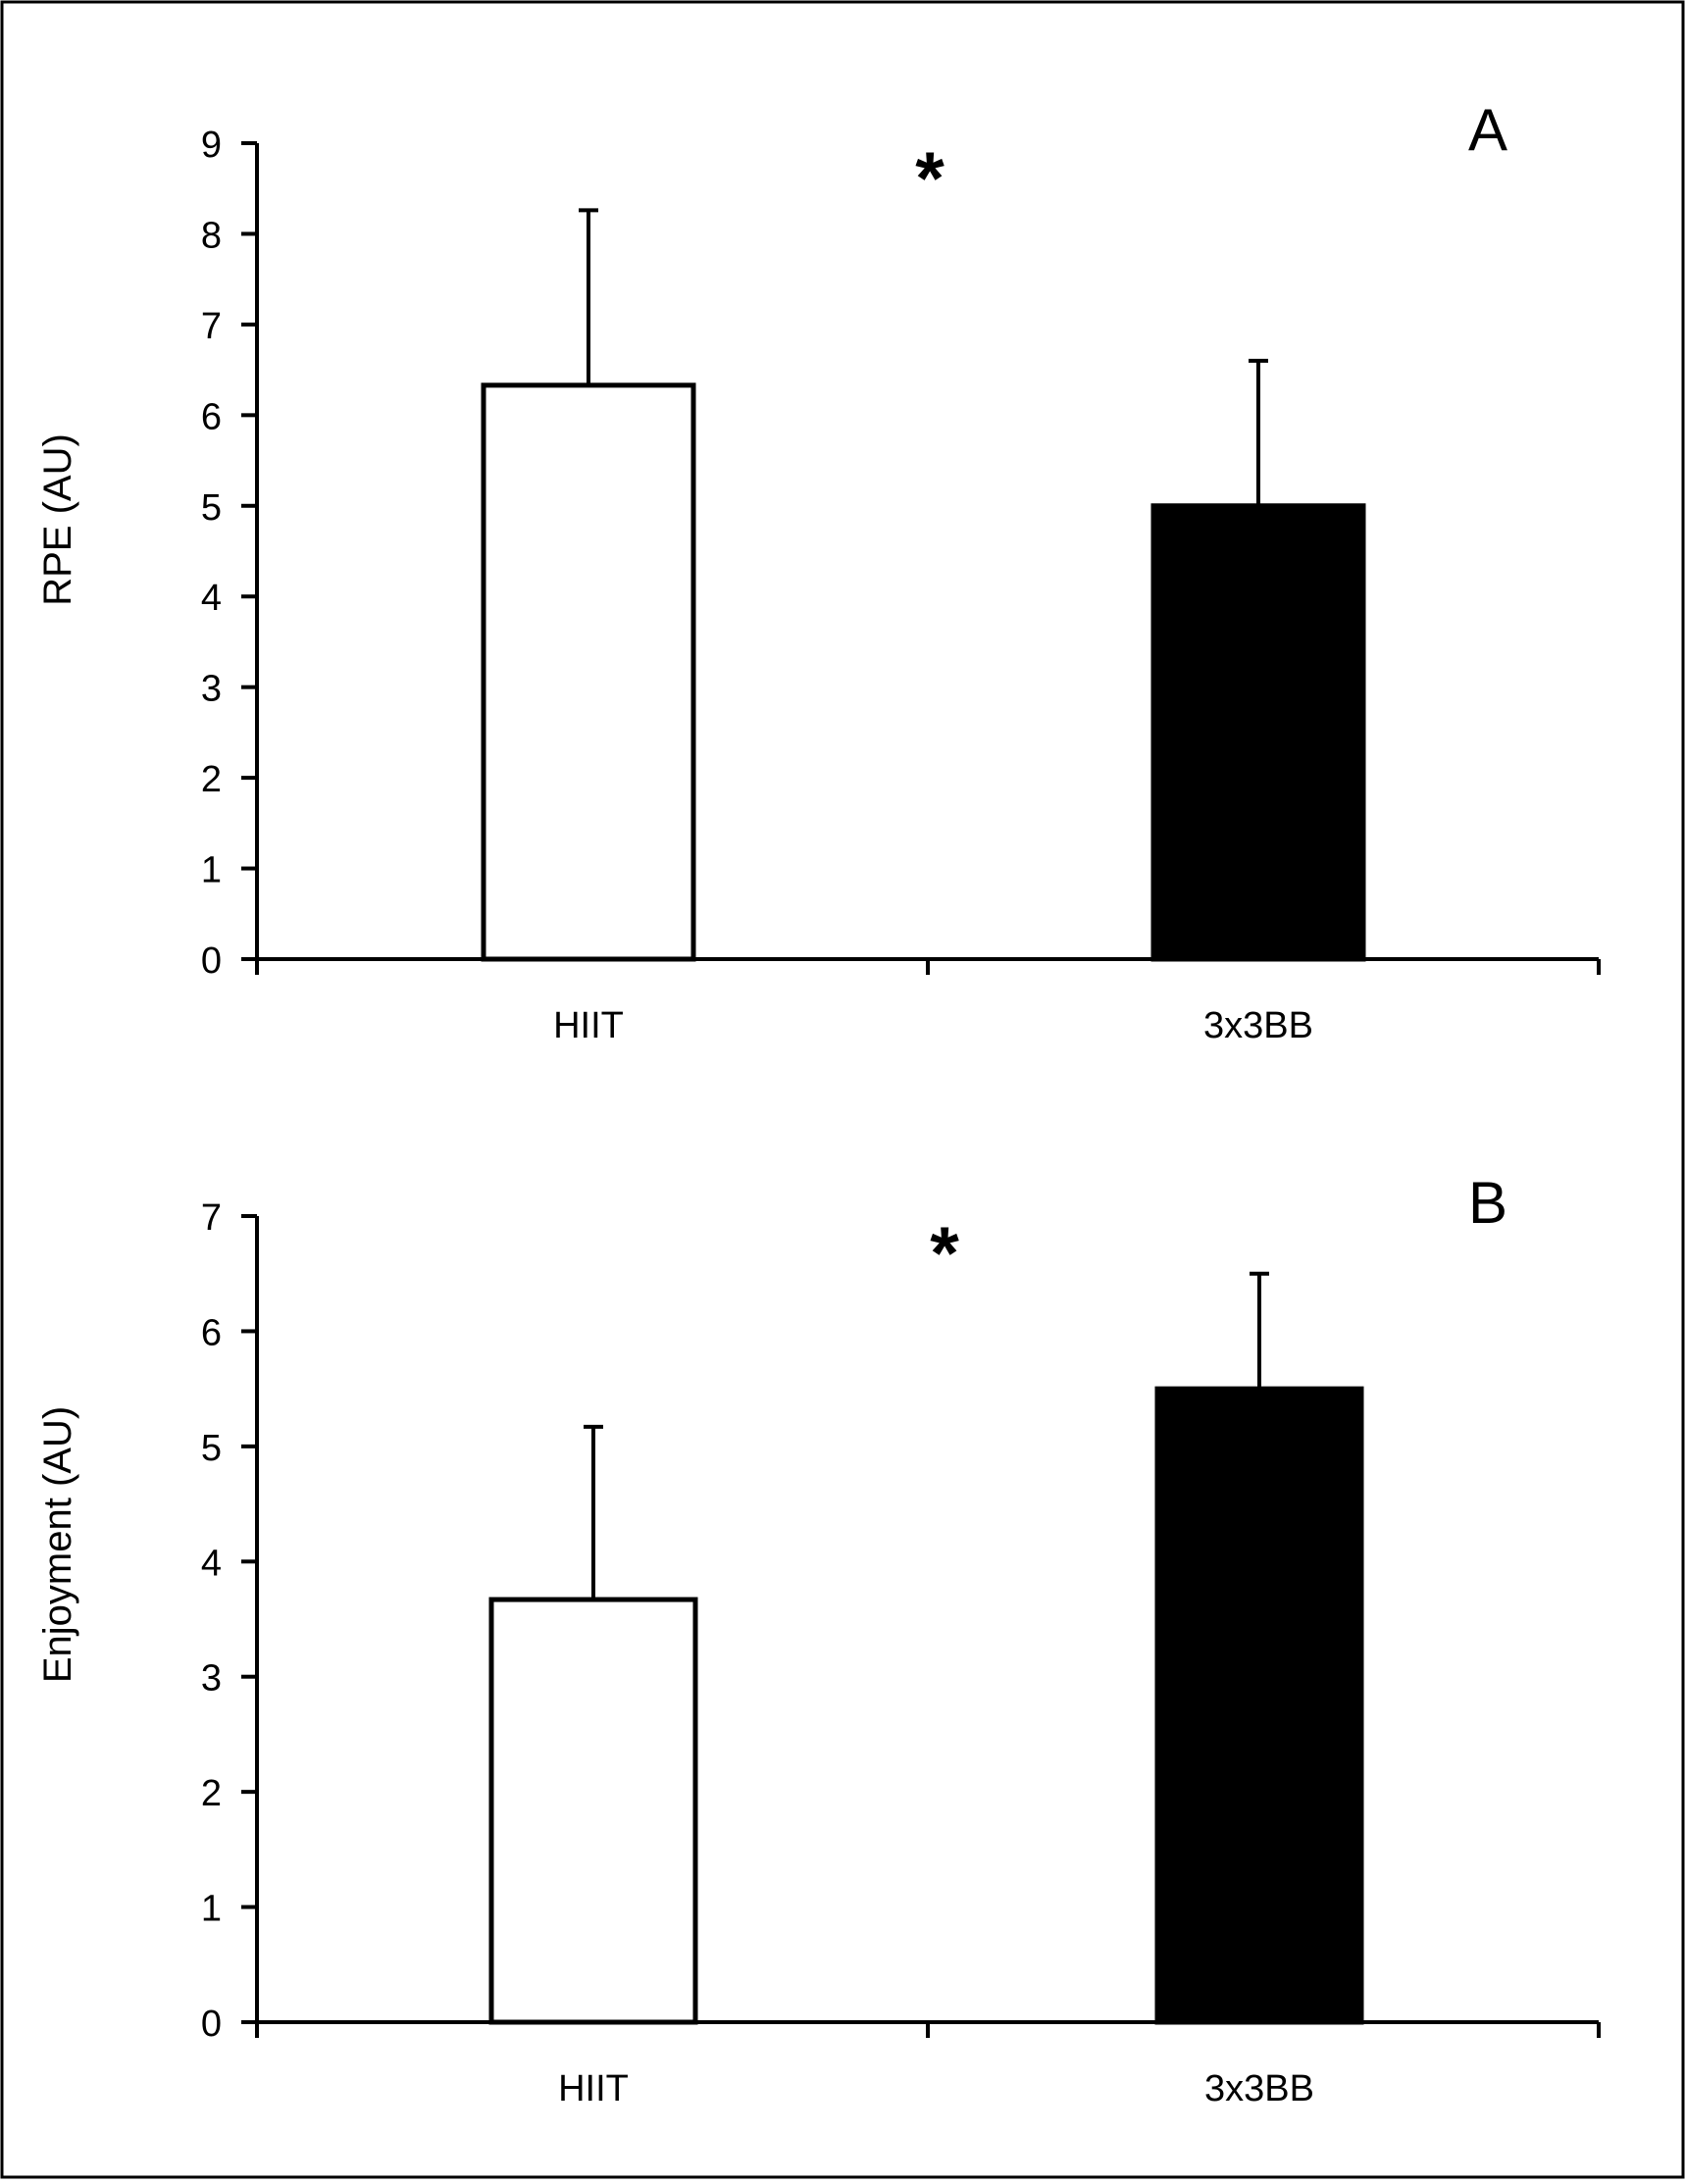 The image size is (1685, 2184). What do you see at coordinates (1488, 130) in the screenshot?
I see `panel-label: A` at bounding box center [1488, 130].